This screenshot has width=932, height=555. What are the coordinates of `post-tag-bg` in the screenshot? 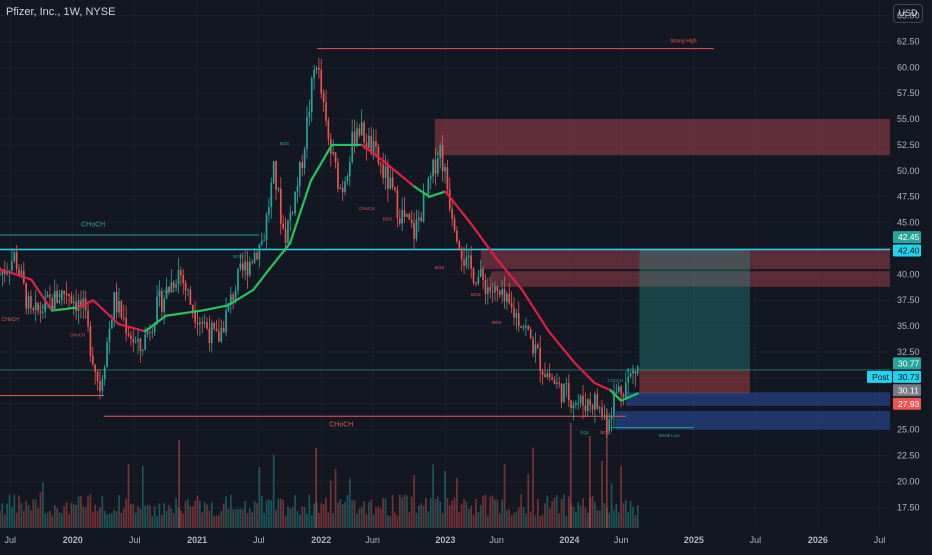 It's located at (879, 376).